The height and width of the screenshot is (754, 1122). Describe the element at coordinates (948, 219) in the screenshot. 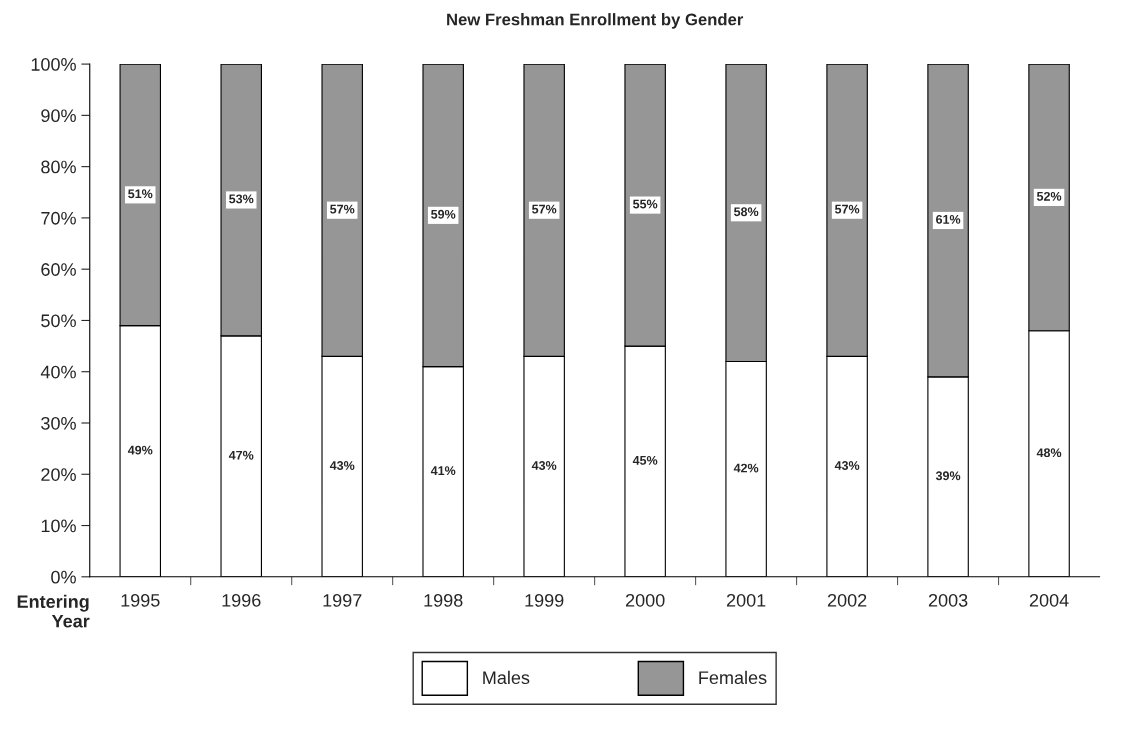

I see `data-label: 61%` at that location.